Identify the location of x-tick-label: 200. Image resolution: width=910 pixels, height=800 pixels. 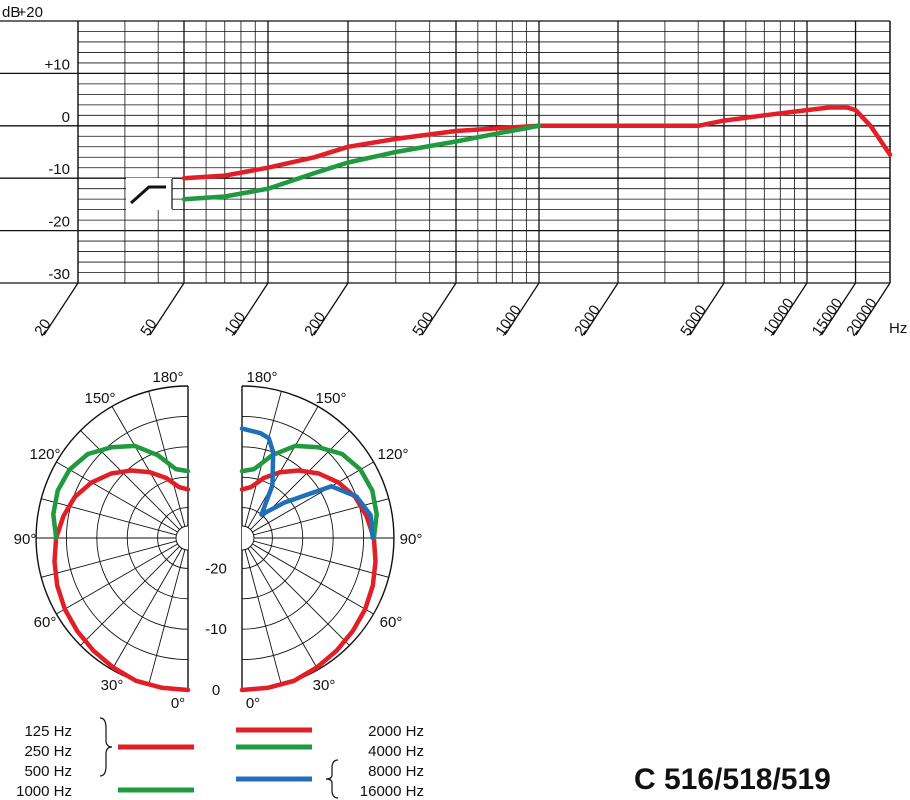
(315, 324).